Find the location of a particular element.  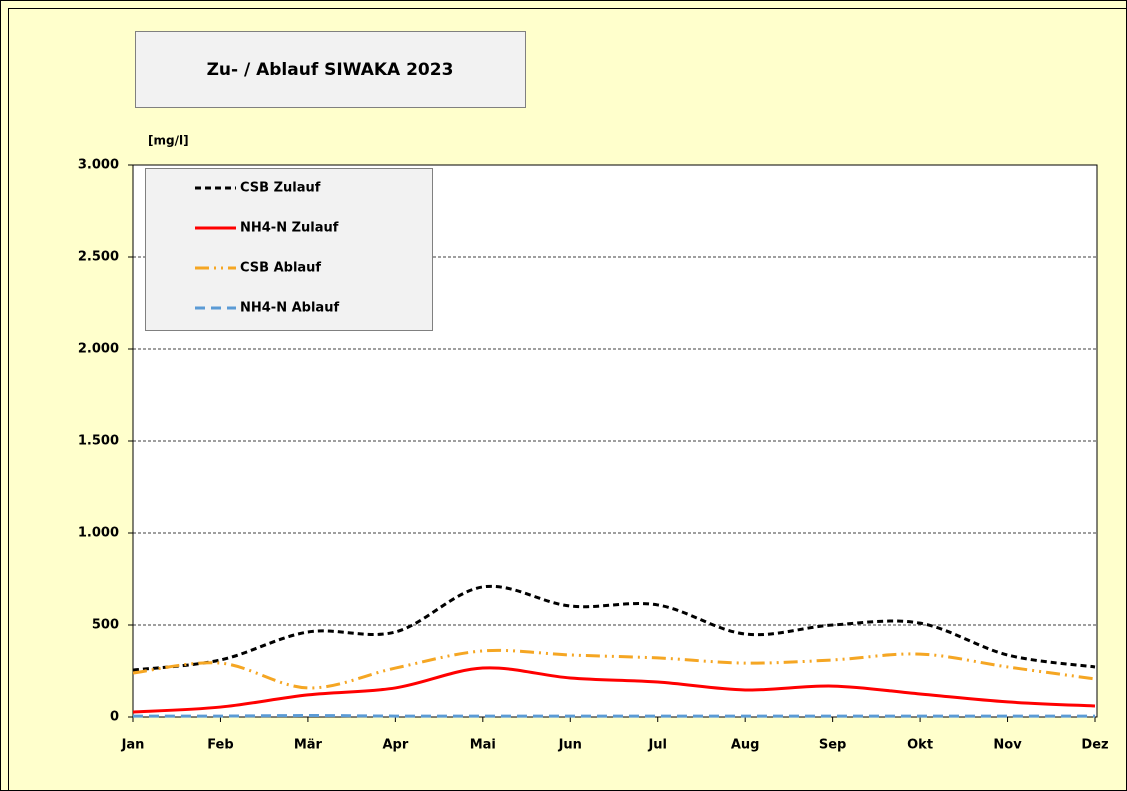

x-tick-label: Aug is located at coordinates (745, 745).